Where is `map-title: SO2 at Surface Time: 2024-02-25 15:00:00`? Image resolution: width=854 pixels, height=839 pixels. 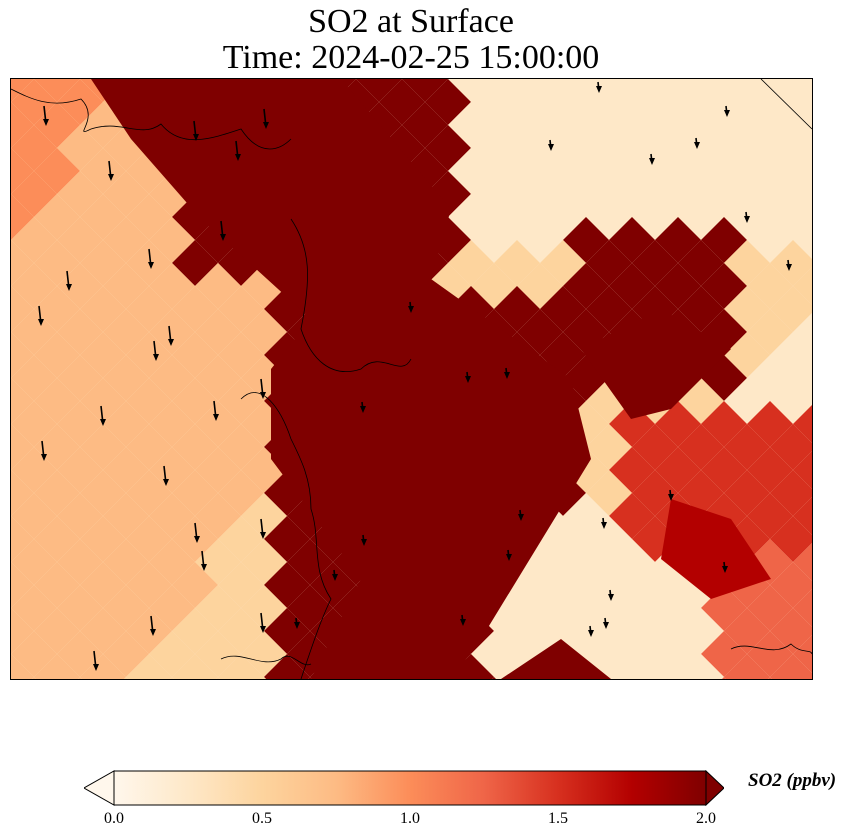
map-title: SO2 at Surface Time: 2024-02-25 15:00:00 is located at coordinates (411, 40).